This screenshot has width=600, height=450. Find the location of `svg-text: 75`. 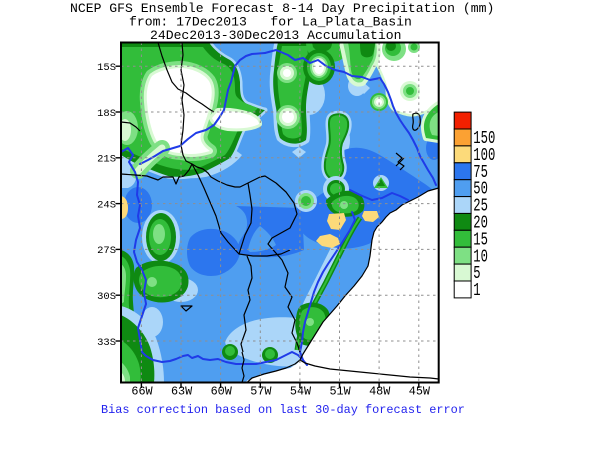

svg-text: 75 is located at coordinates (480, 173).